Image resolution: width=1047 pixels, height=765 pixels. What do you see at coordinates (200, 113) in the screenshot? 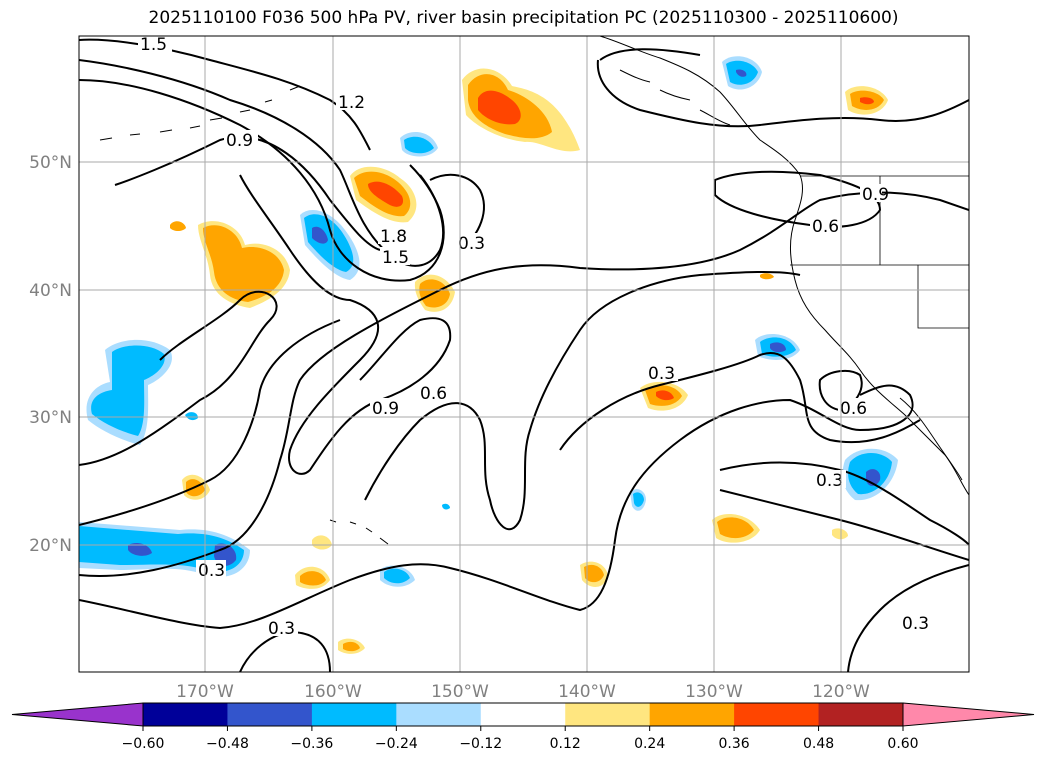
I see `aleutian-islands` at bounding box center [200, 113].